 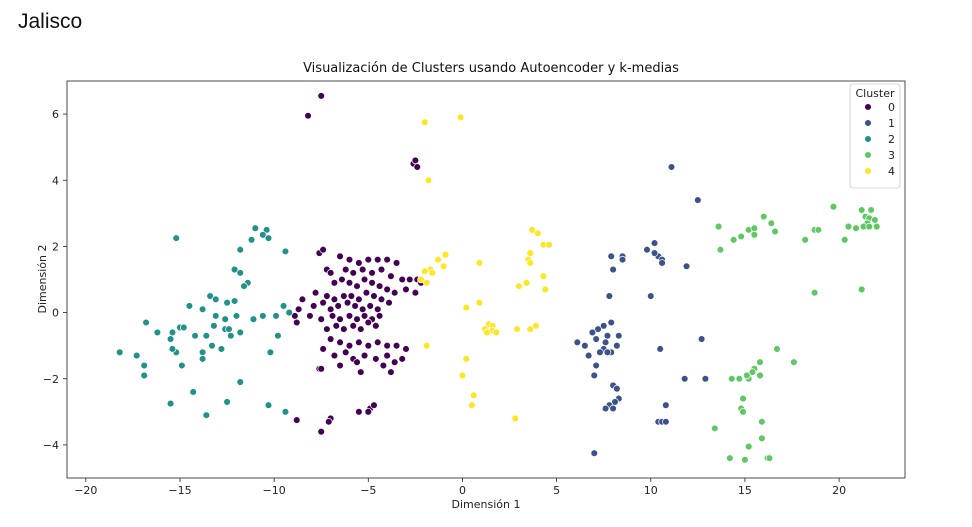 What do you see at coordinates (868, 139) in the screenshot?
I see `legend-marker` at bounding box center [868, 139].